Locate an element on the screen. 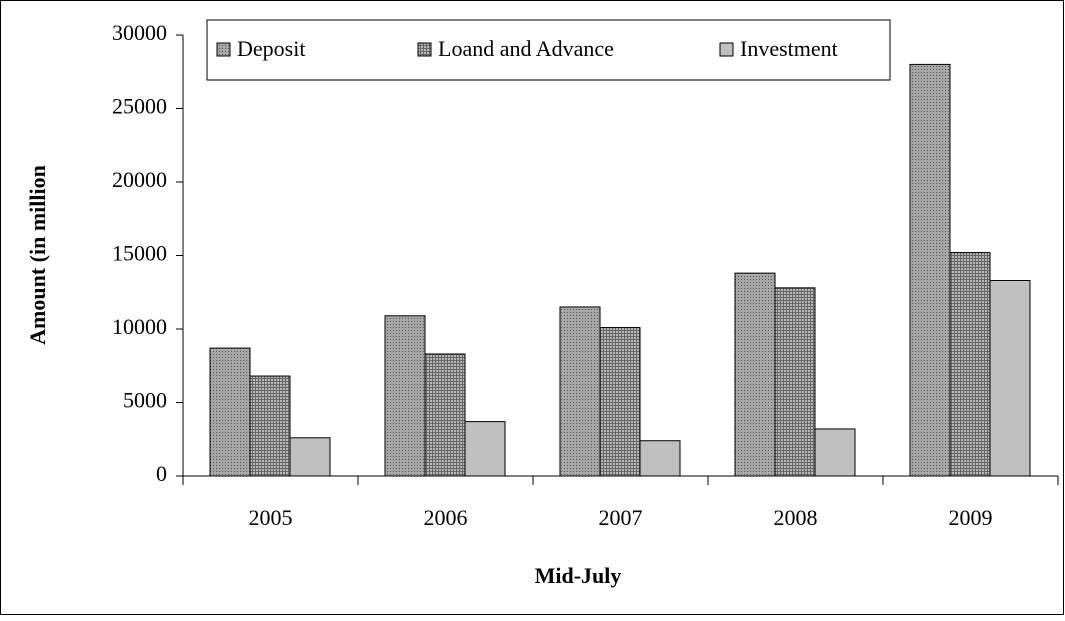 The width and height of the screenshot is (1065, 621). y-tick-label: 30000 is located at coordinates (139, 32).